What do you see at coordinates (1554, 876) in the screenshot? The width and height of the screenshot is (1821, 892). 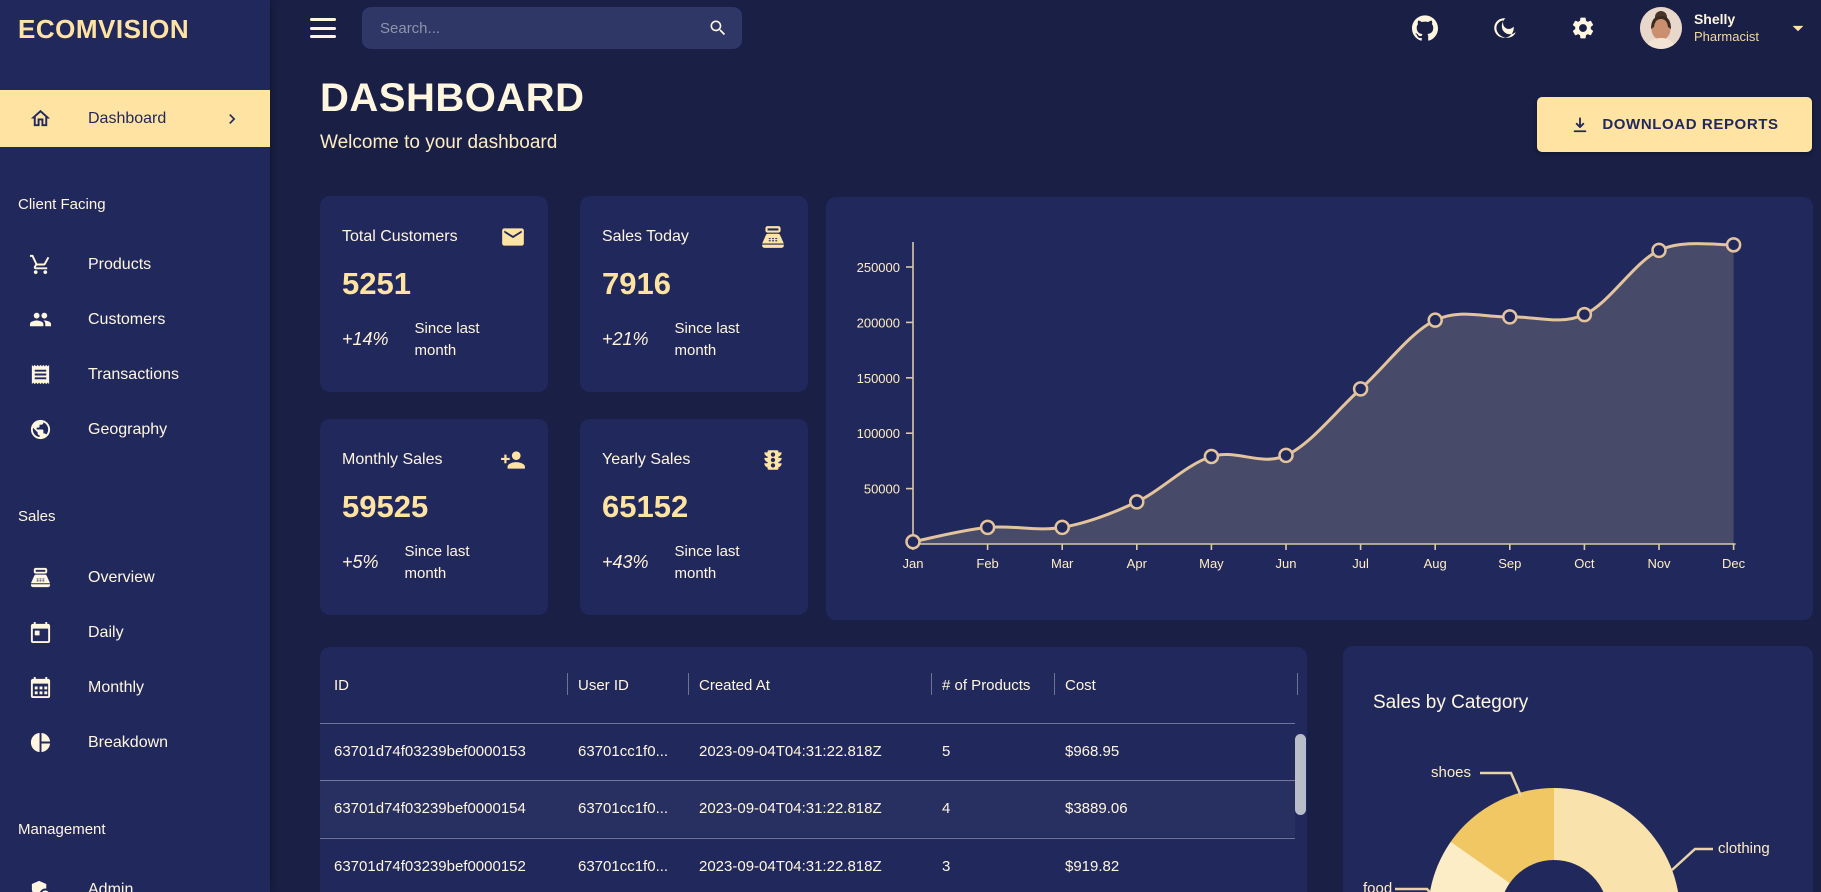 I see `donut-hole` at bounding box center [1554, 876].